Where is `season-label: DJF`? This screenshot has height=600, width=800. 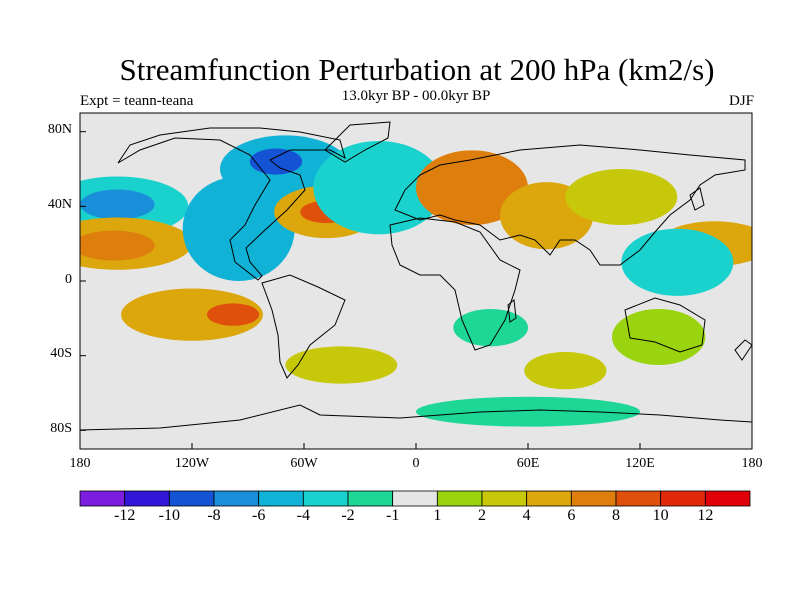
season-label: DJF is located at coordinates (741, 101).